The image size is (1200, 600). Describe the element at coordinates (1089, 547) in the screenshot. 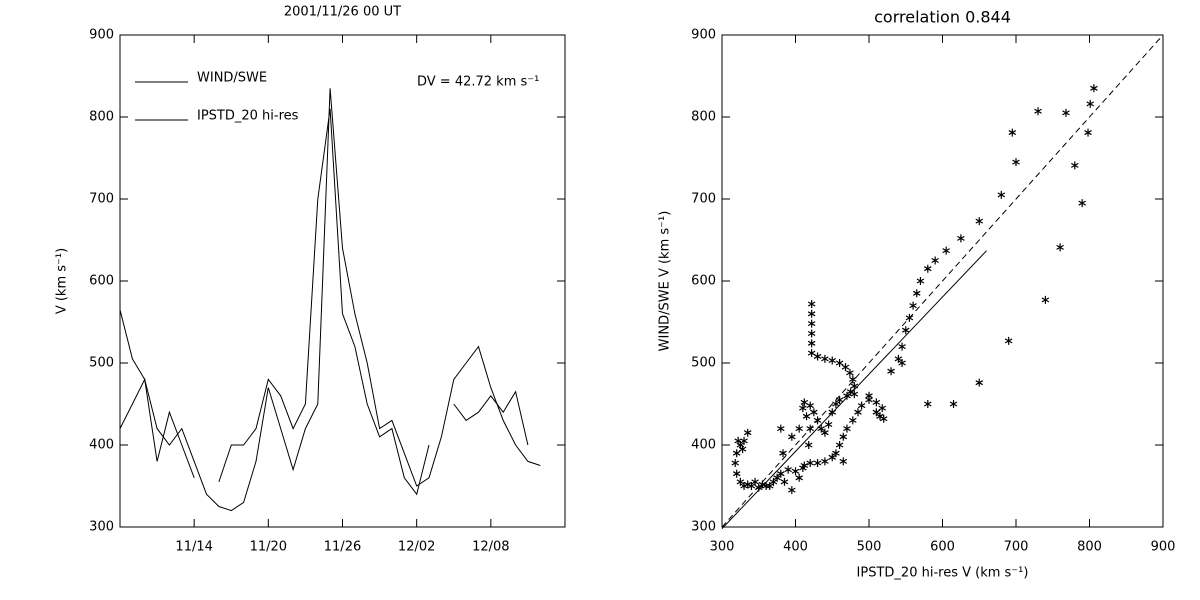

I see `x-tick-label: 800` at that location.